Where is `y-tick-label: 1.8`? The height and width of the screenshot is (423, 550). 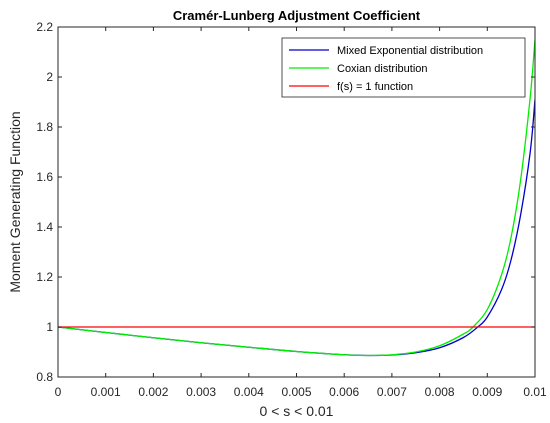
y-tick-label: 1.8 is located at coordinates (44, 127).